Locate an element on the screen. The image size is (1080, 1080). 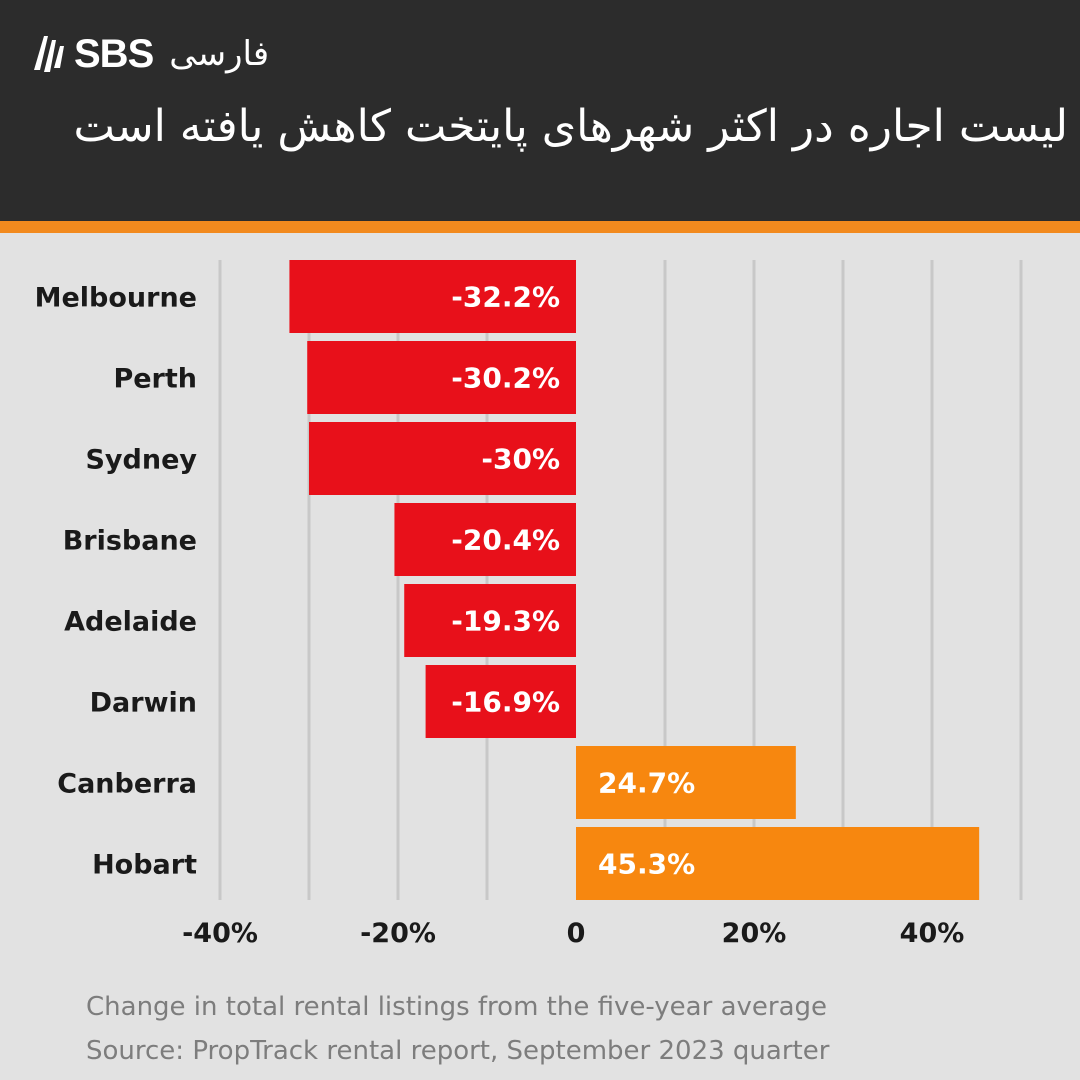
data-label-hobart: 45.3% is located at coordinates (646, 864).